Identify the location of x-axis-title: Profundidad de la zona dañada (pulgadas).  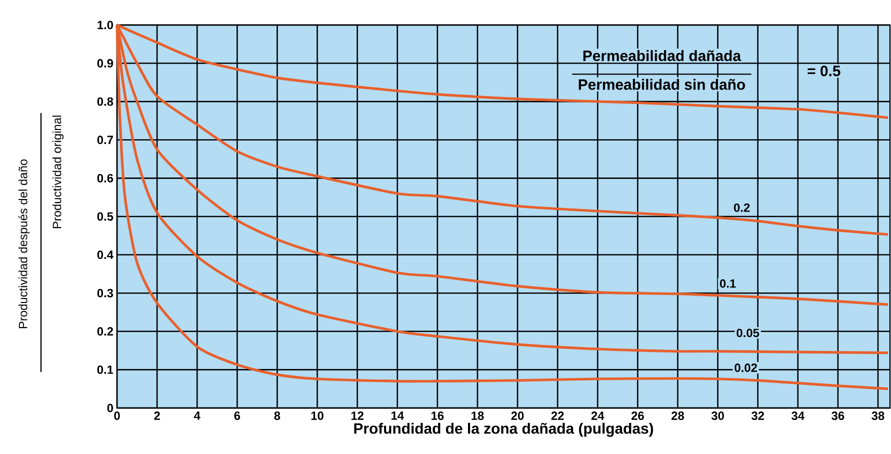
(504, 429).